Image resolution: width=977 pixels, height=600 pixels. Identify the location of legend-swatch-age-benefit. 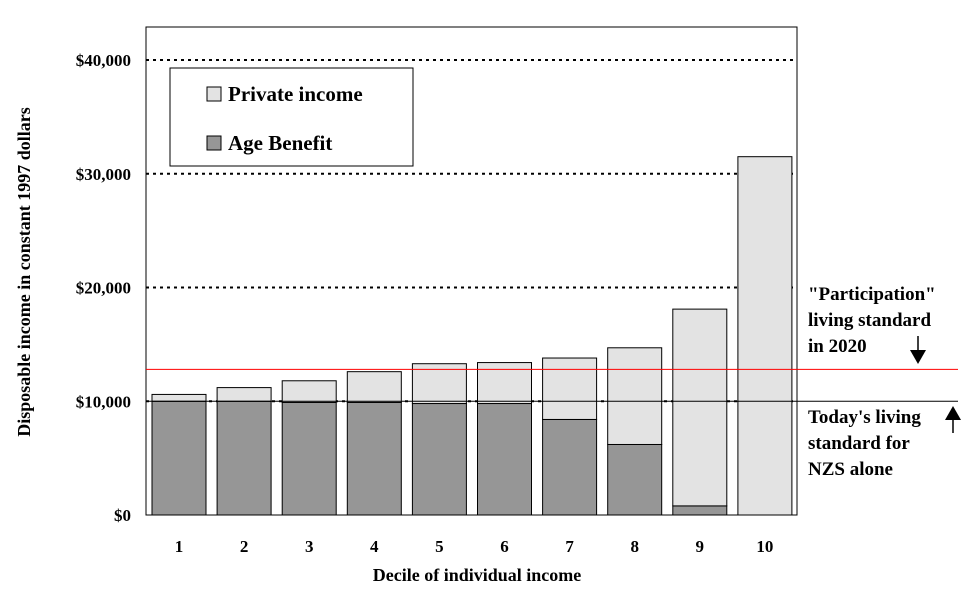
(214, 143).